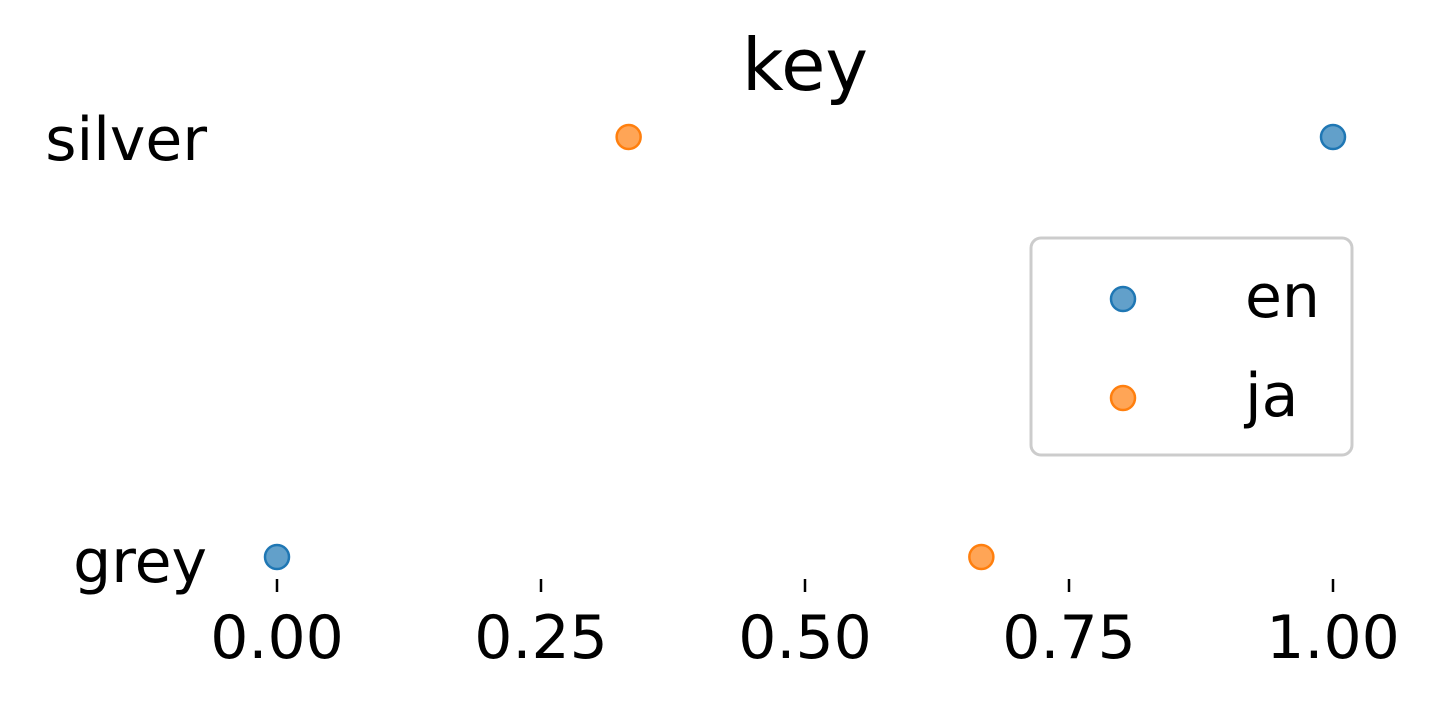  Describe the element at coordinates (541, 638) in the screenshot. I see `x-tick-label: 0.25` at that location.